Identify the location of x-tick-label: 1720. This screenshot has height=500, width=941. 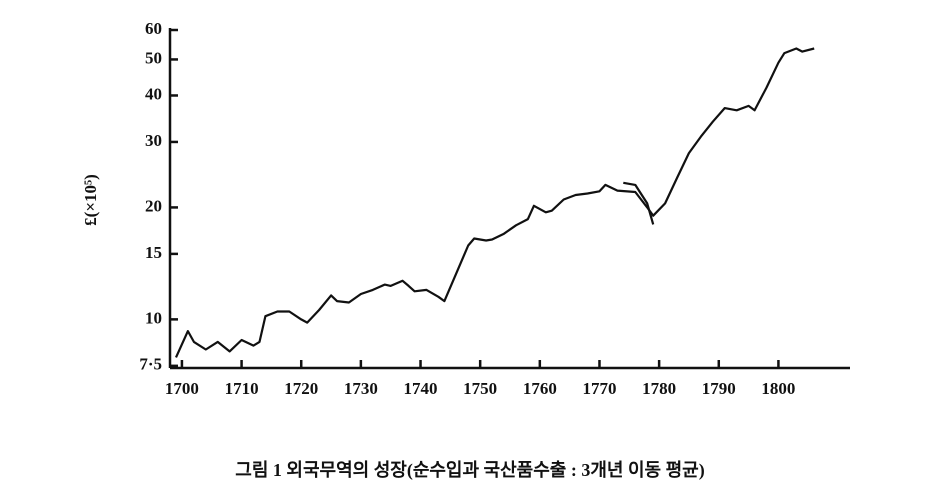
(301, 388).